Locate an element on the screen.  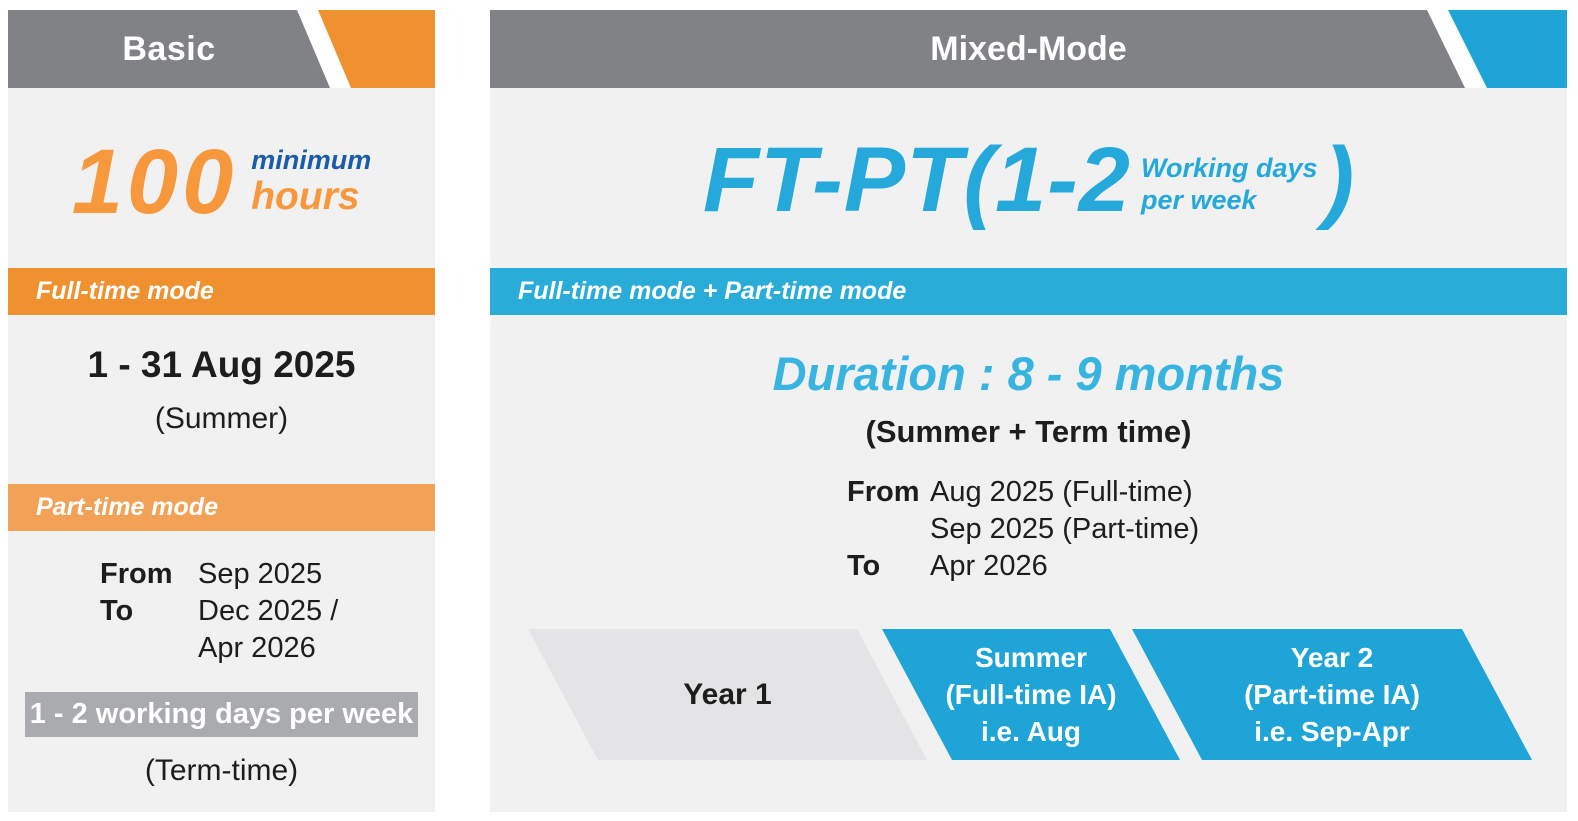
schedule-row: Apr 2026 is located at coordinates (219, 648).